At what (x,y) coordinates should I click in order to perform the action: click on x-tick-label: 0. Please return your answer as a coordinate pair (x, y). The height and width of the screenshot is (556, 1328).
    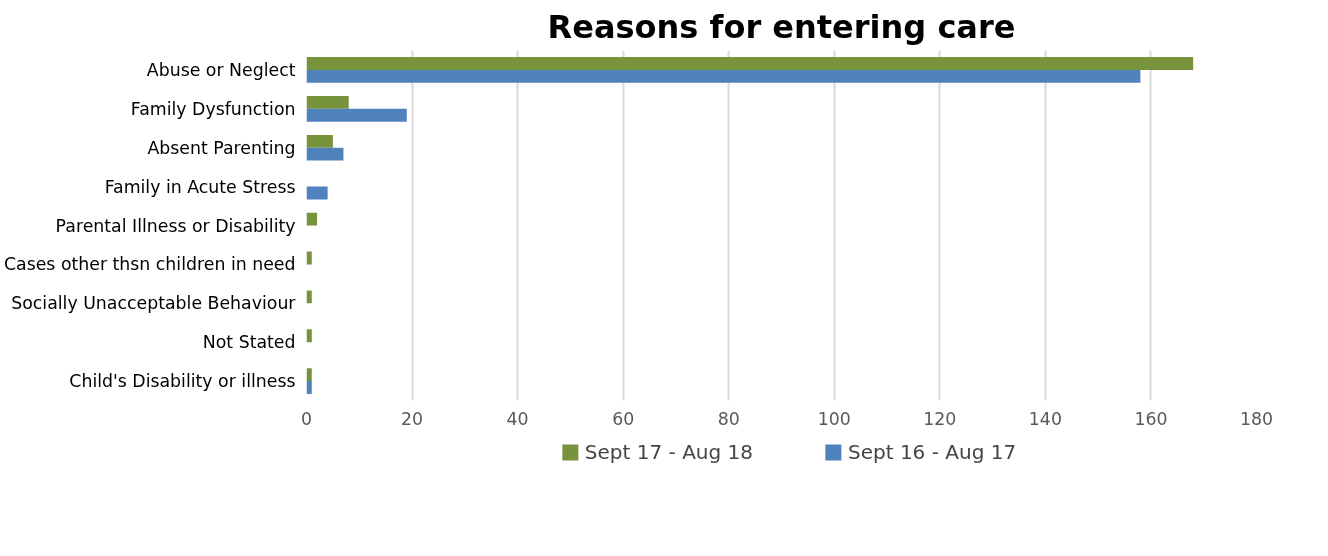
    Looking at the image, I should click on (306, 418).